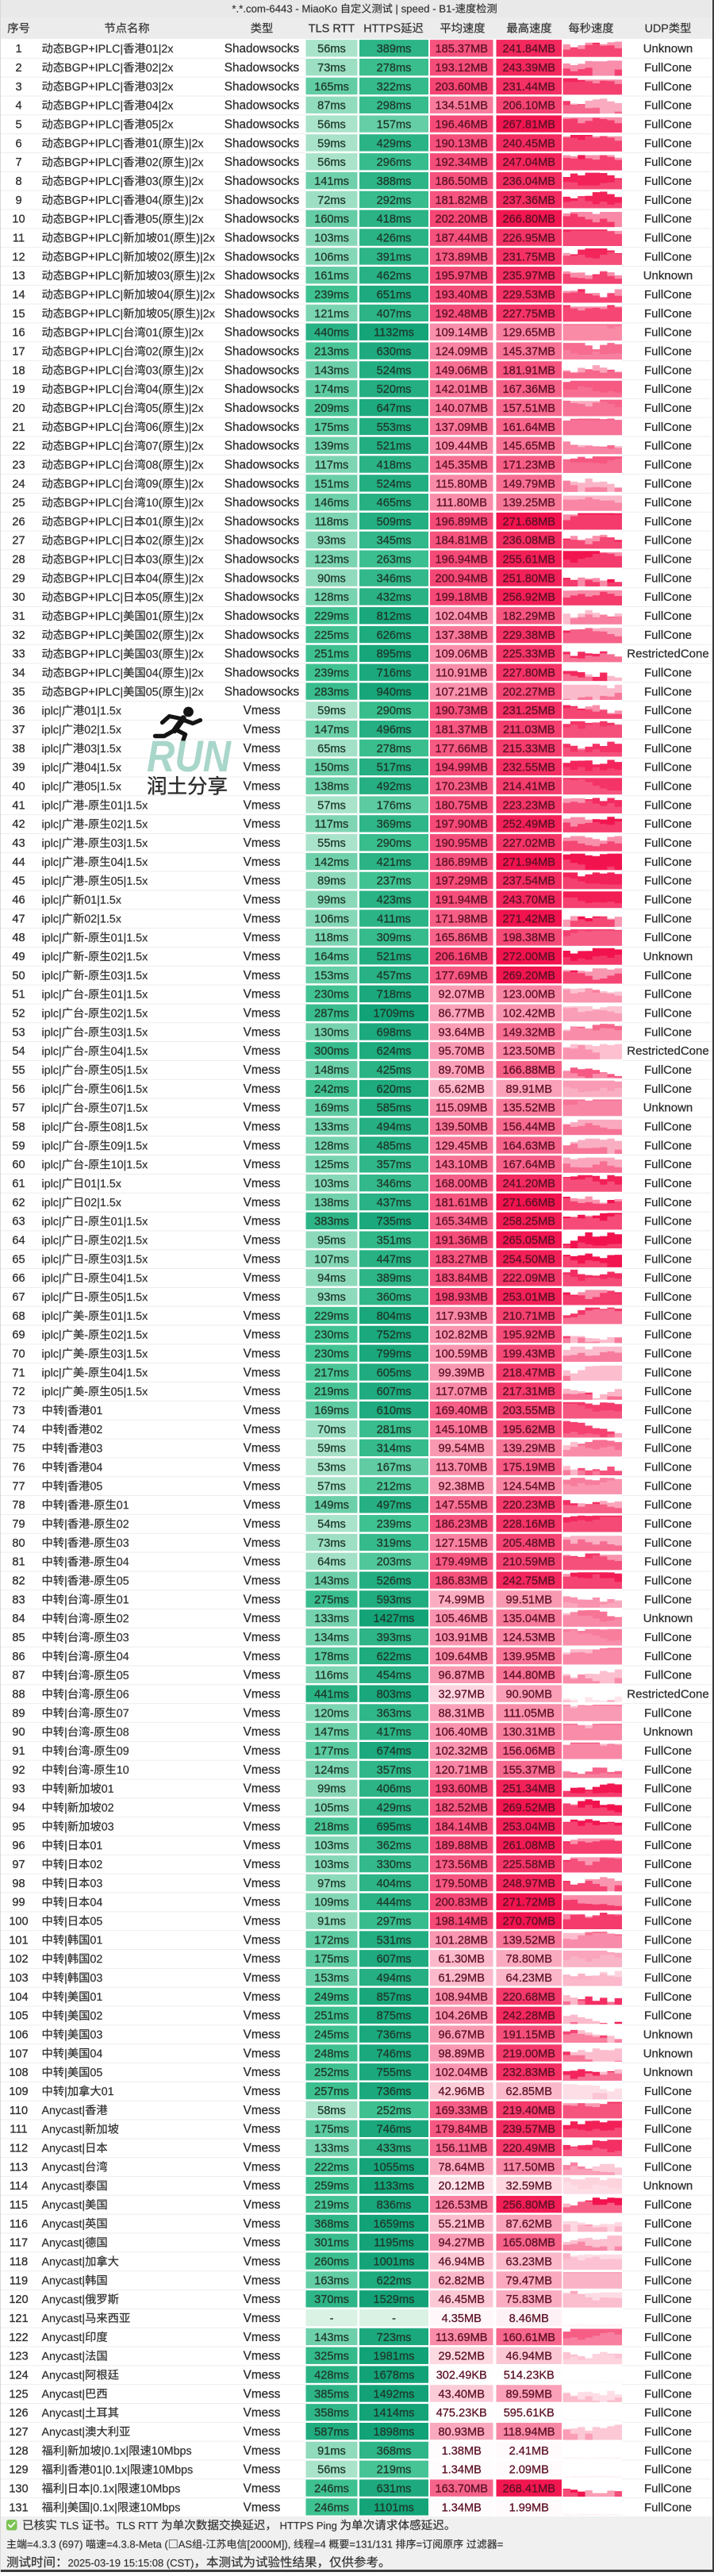 The width and height of the screenshot is (714, 2576). What do you see at coordinates (528, 1998) in the screenshot?
I see `svg-text: 220.68MB` at bounding box center [528, 1998].